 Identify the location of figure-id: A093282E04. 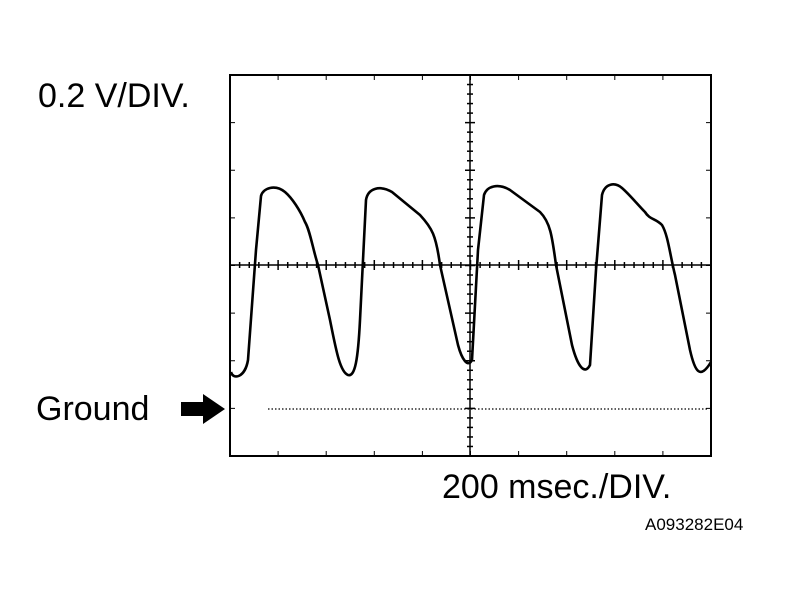
(694, 524).